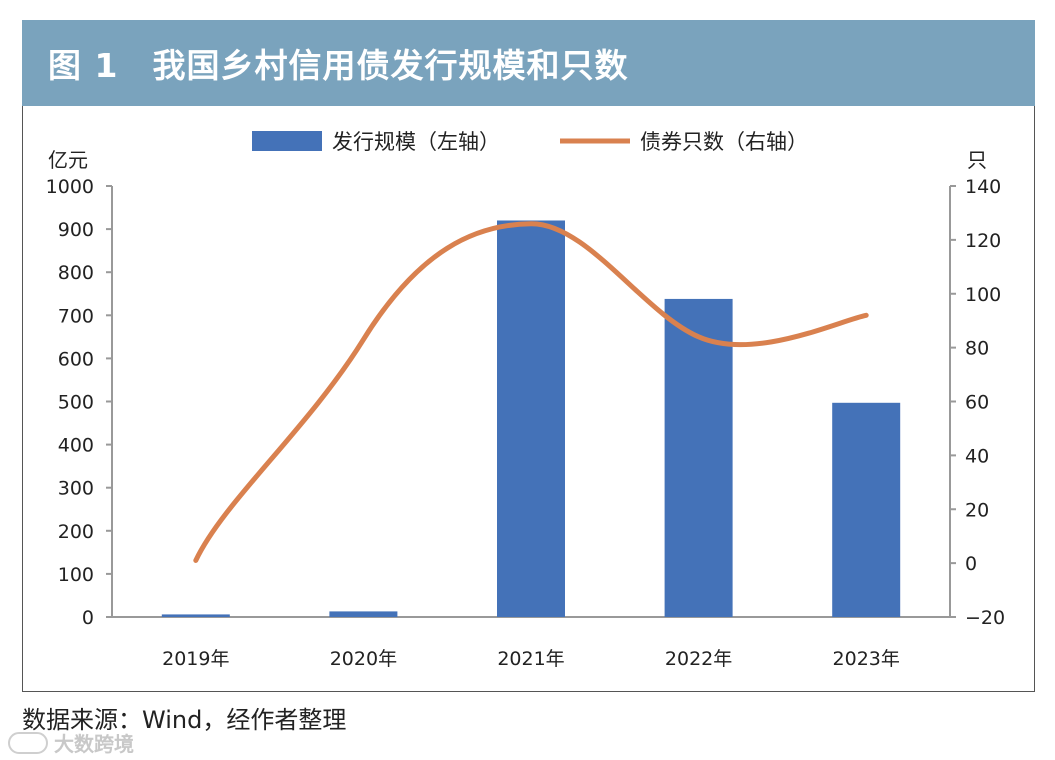  Describe the element at coordinates (698, 659) in the screenshot. I see `x-tick-label: 2022年` at that location.